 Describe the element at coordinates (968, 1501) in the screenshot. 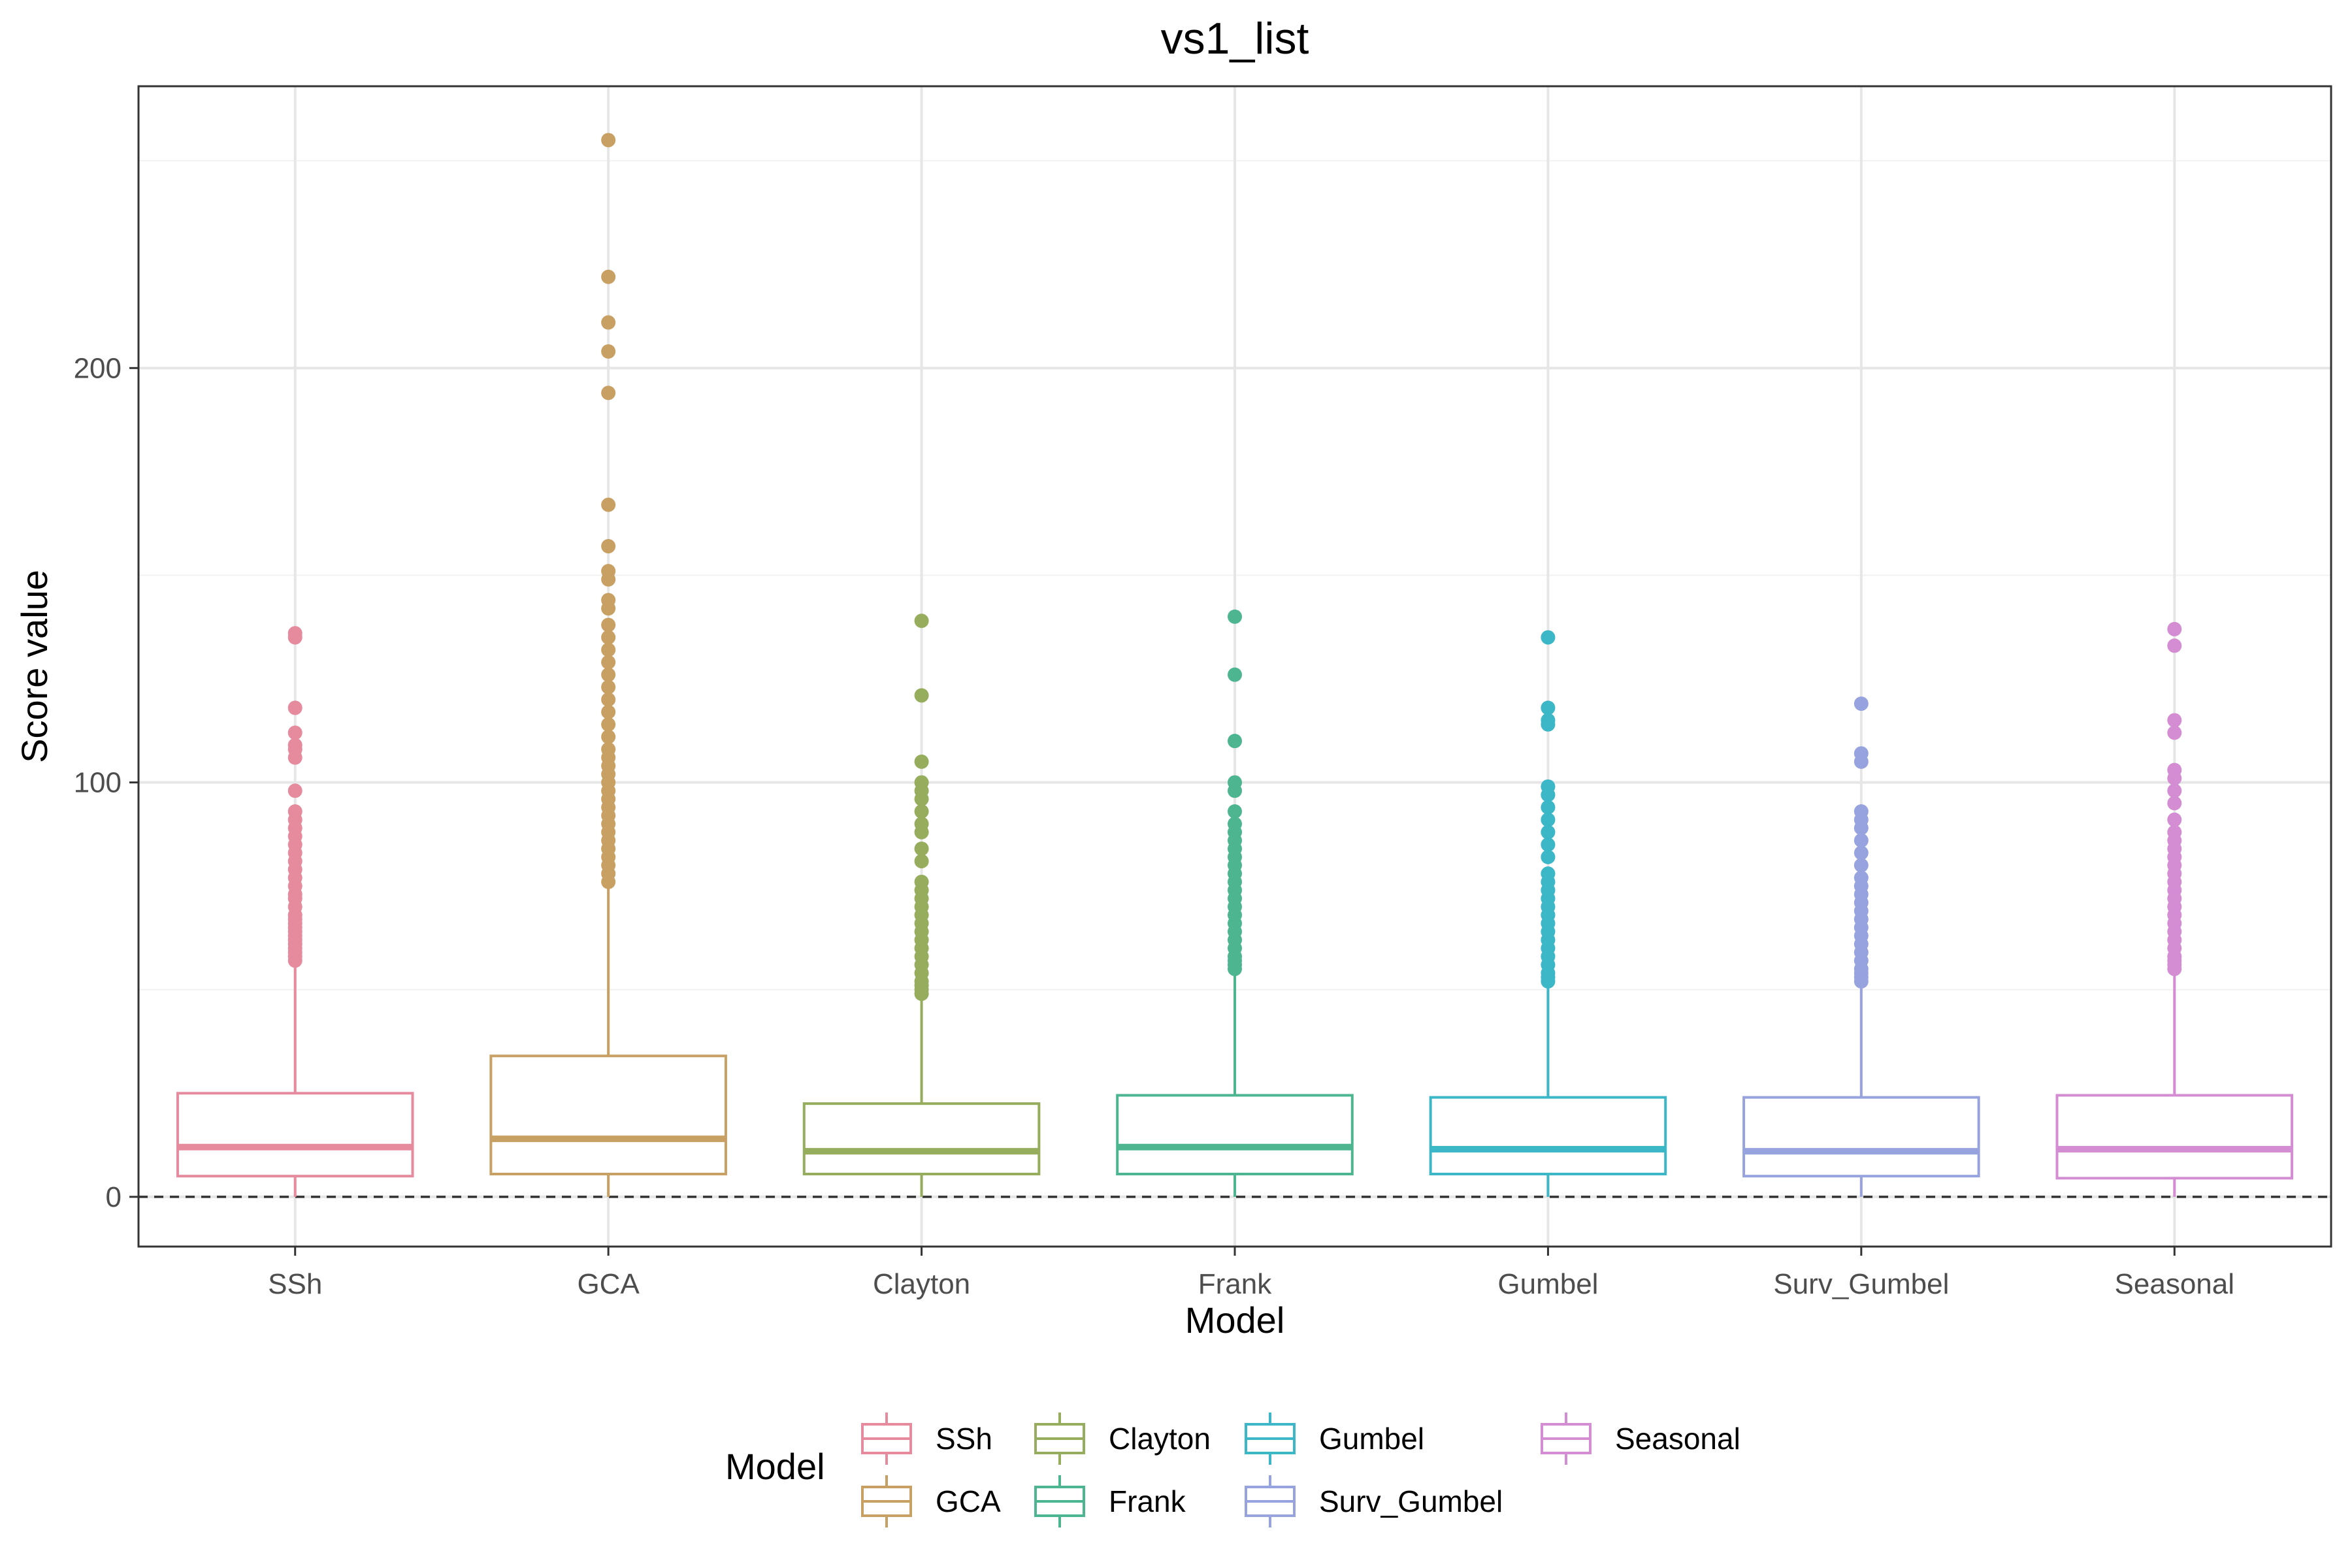

I see `legend-label: GCA` at that location.